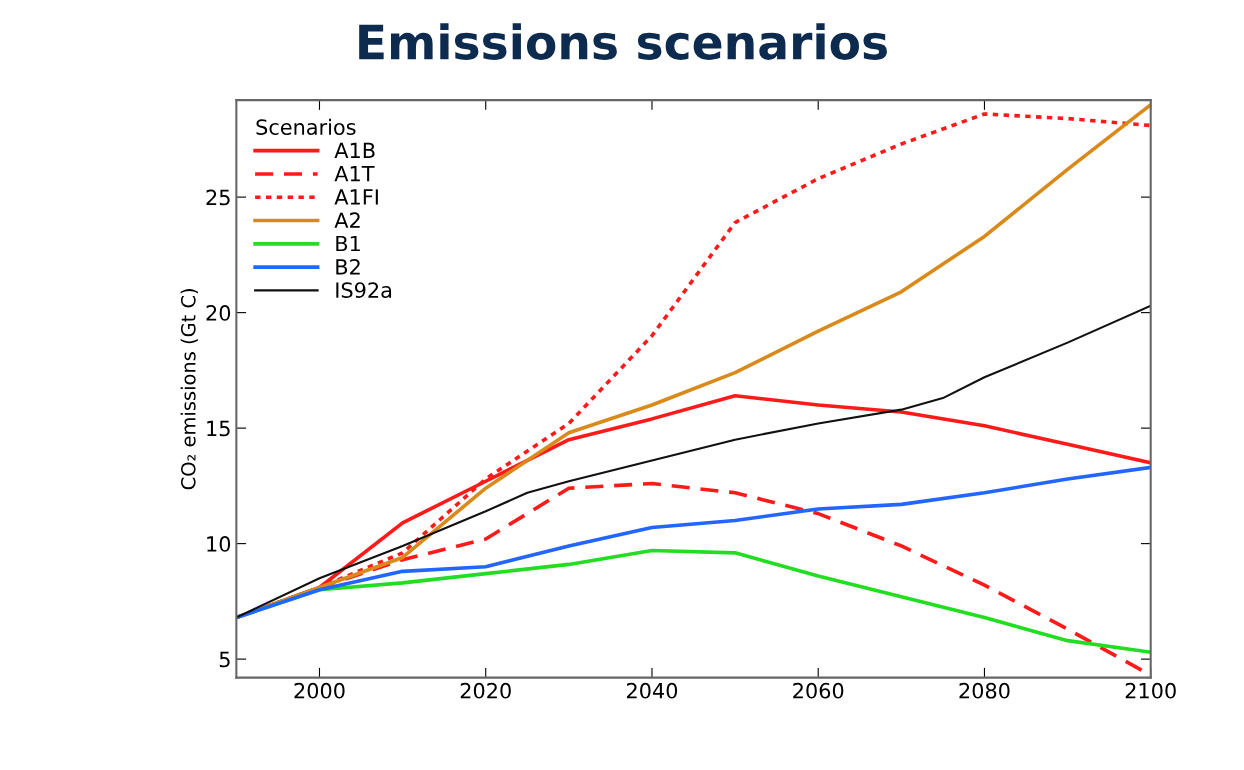  What do you see at coordinates (219, 544) in the screenshot?
I see `y-tick-label: 10` at bounding box center [219, 544].